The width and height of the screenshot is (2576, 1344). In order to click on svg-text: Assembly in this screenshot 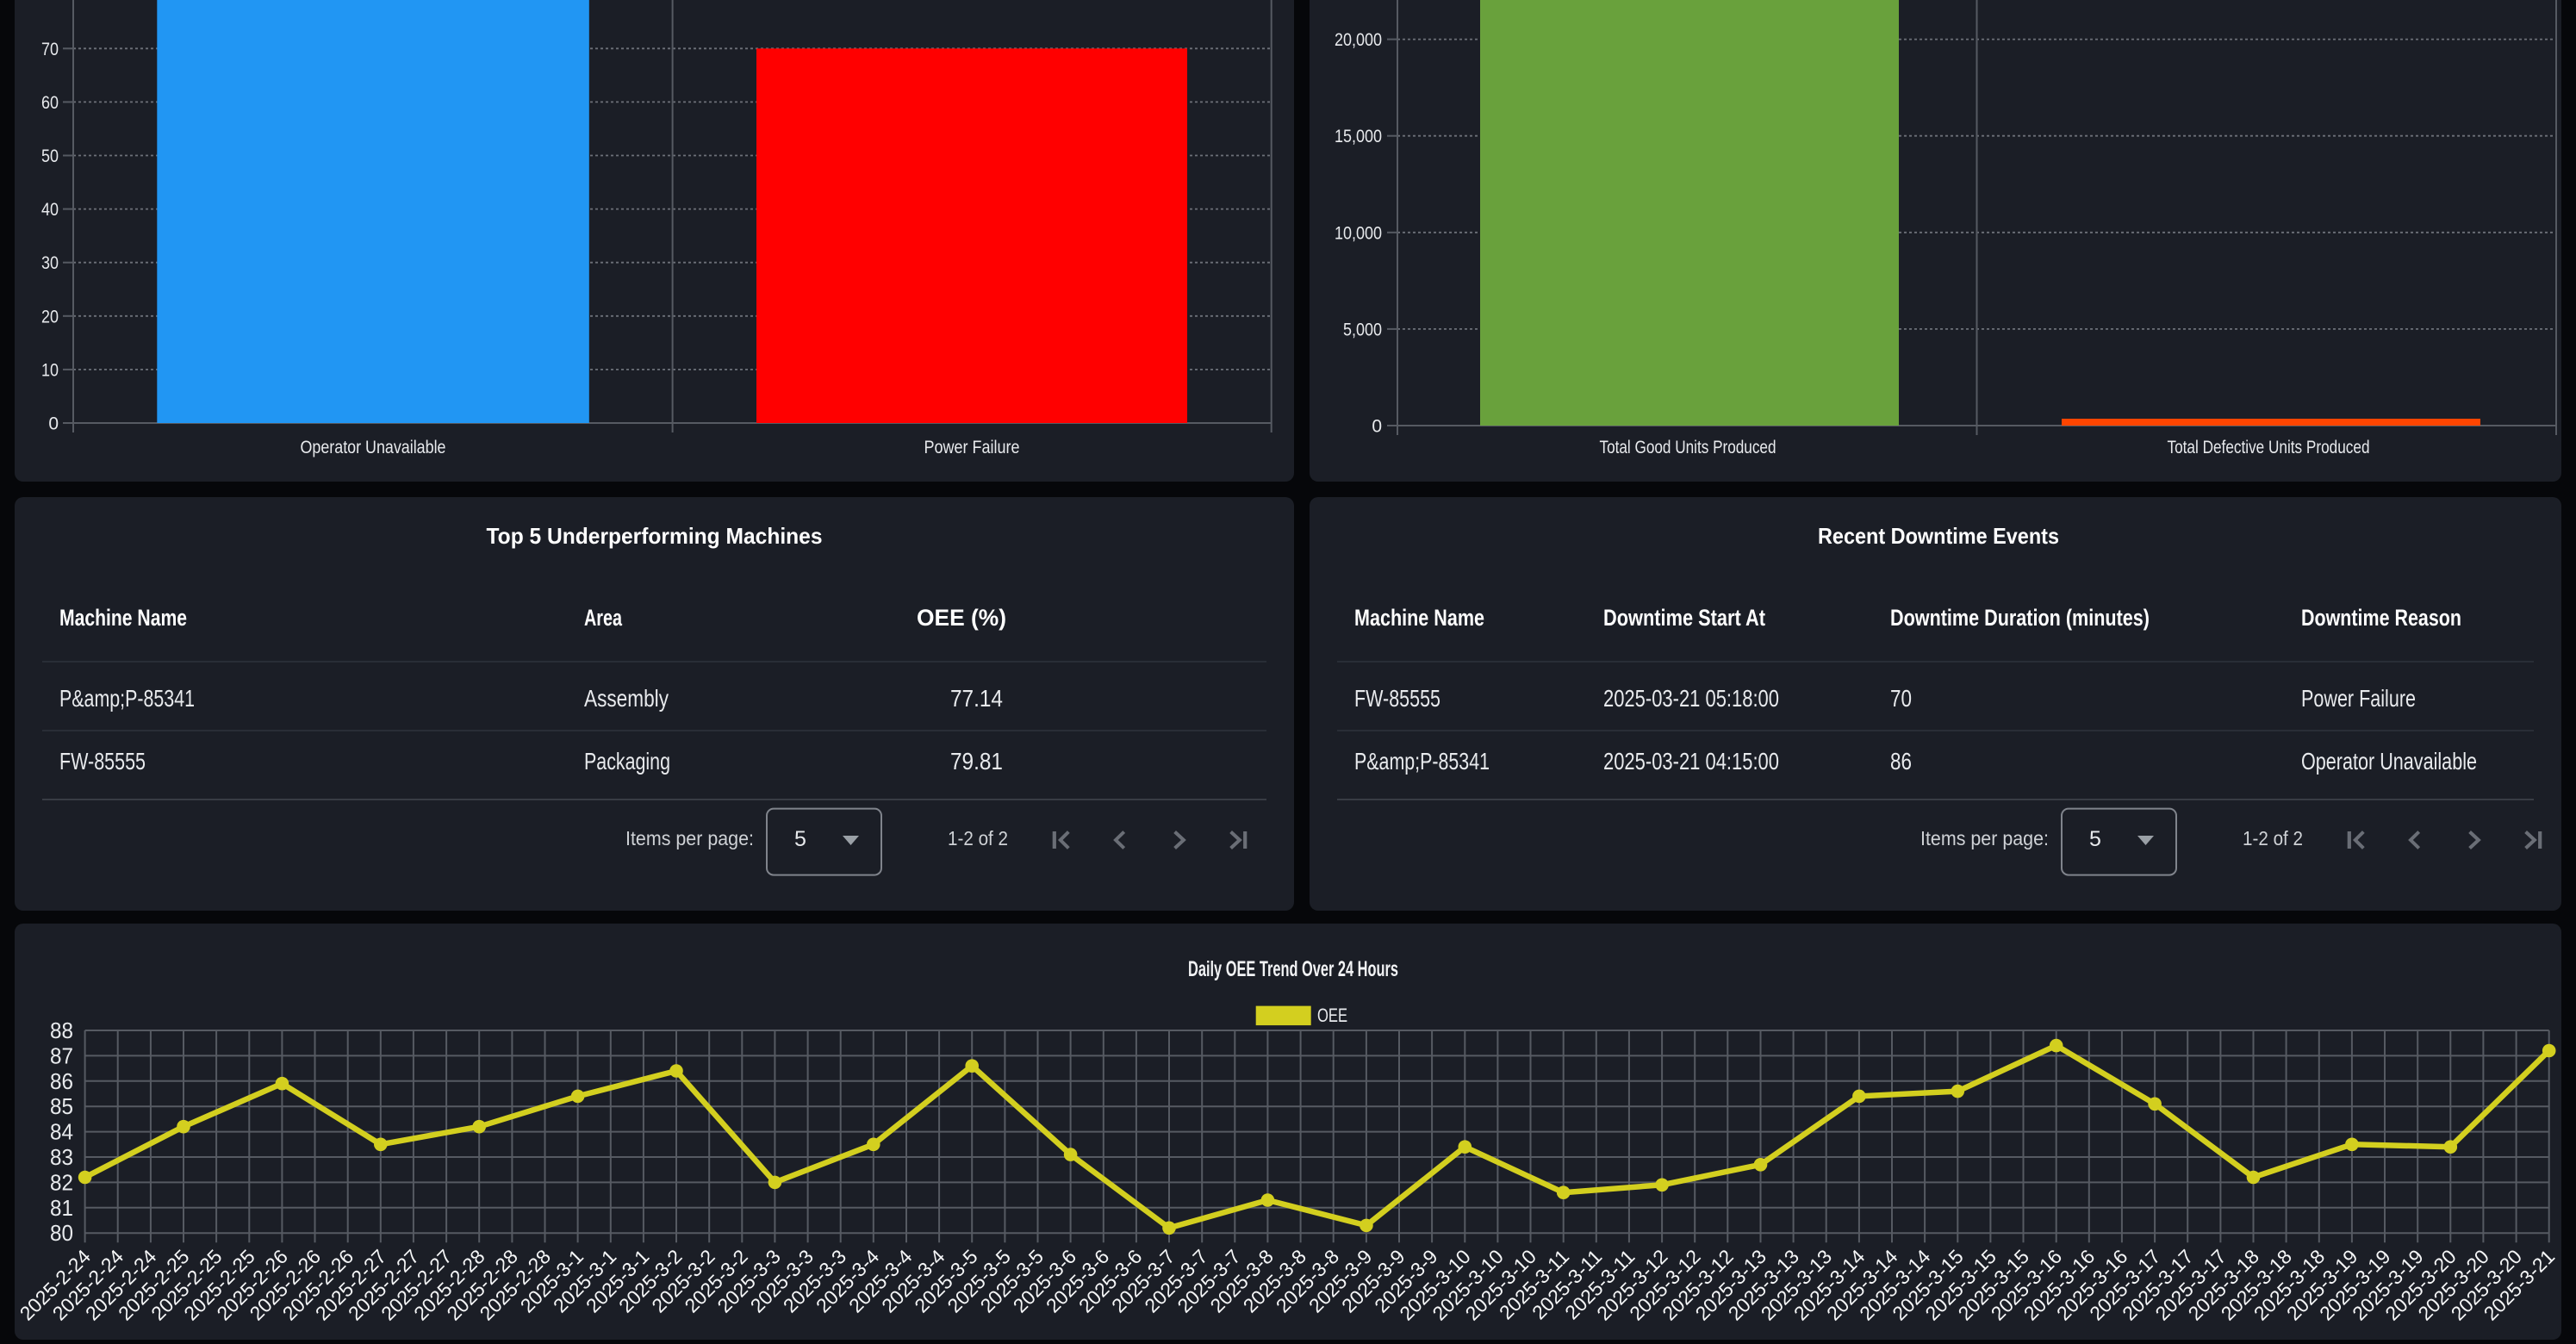, I will do `click(627, 699)`.